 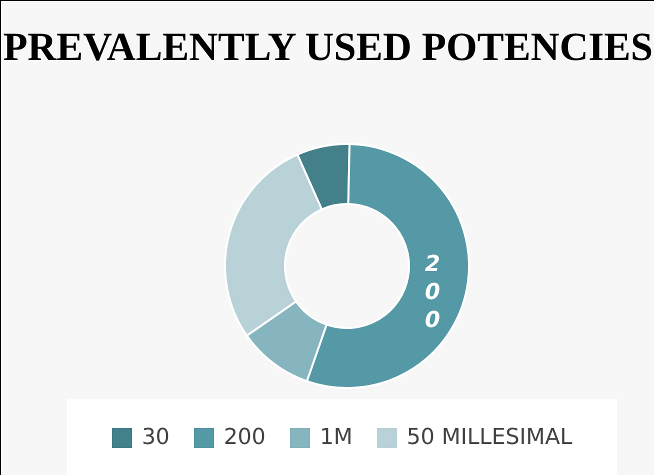 I want to click on legend-label: 30, so click(x=156, y=437).